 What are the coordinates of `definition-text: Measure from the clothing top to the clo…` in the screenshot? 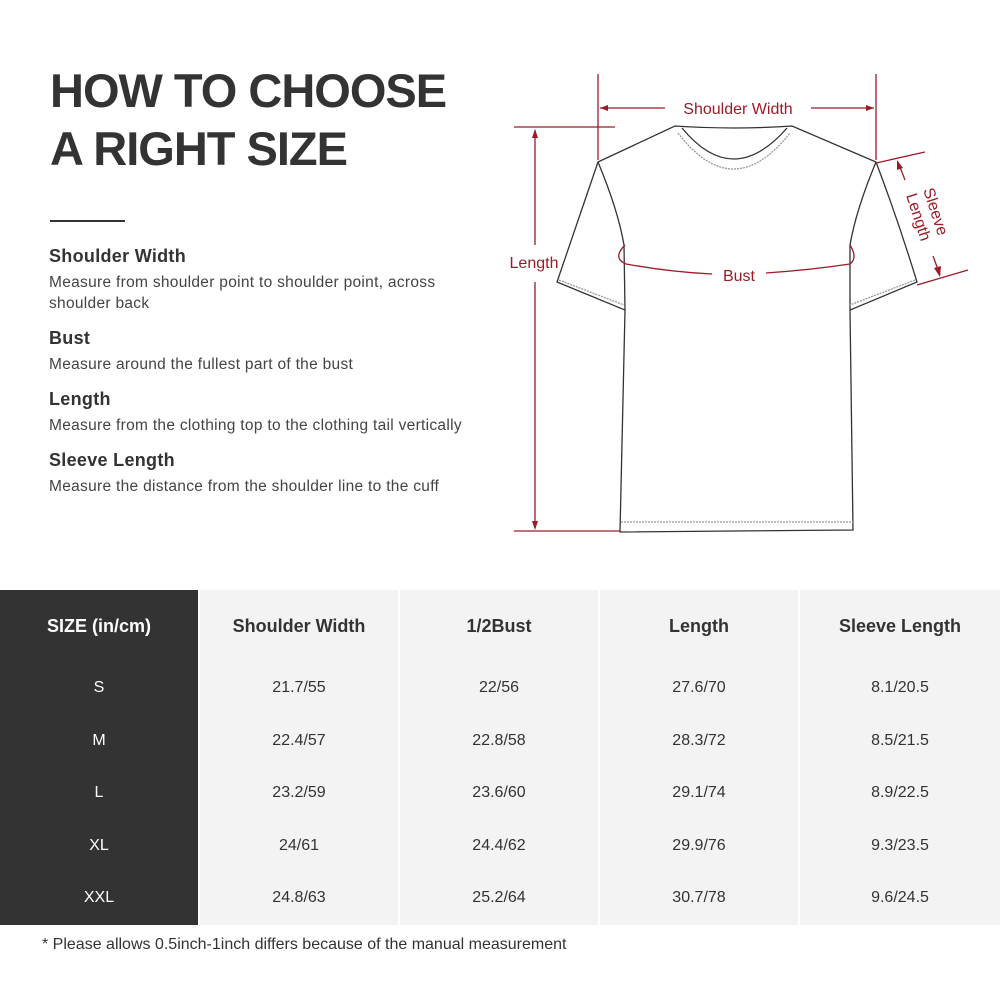 It's located at (255, 425).